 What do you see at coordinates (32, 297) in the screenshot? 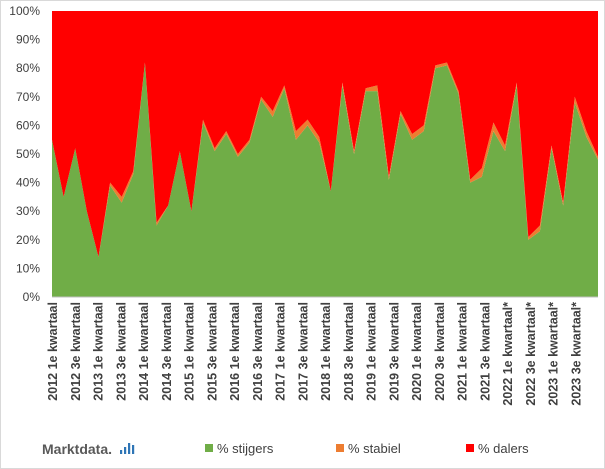
I see `y-tick-label: 0%` at bounding box center [32, 297].